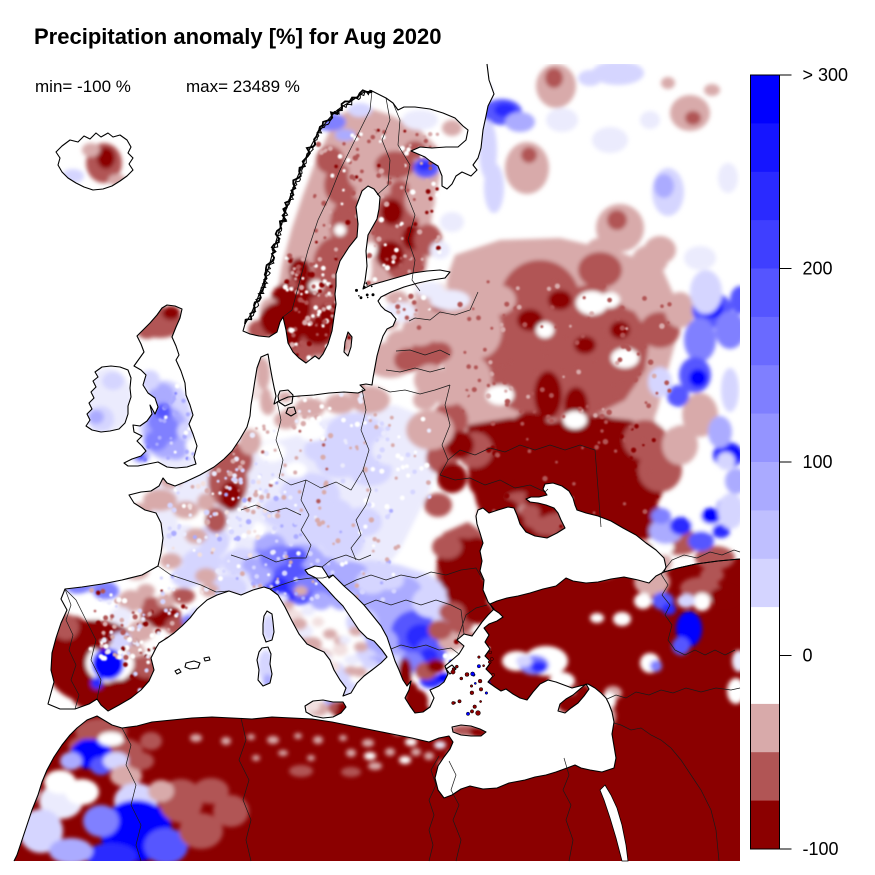 The height and width of the screenshot is (875, 875). Describe the element at coordinates (818, 462) in the screenshot. I see `svg-text: 100` at that location.